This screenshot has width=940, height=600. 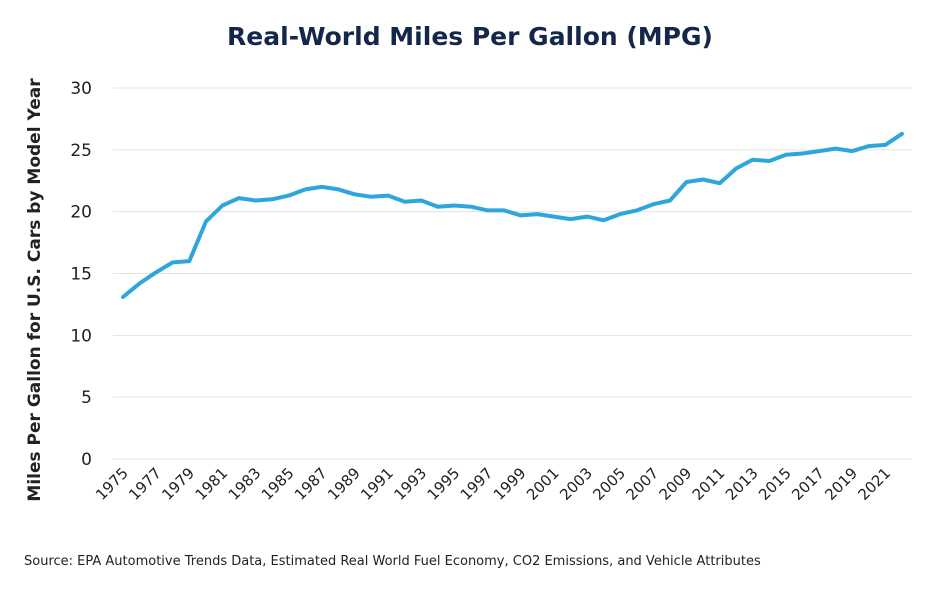 What do you see at coordinates (245, 484) in the screenshot?
I see `x-tick-label: 1983` at bounding box center [245, 484].